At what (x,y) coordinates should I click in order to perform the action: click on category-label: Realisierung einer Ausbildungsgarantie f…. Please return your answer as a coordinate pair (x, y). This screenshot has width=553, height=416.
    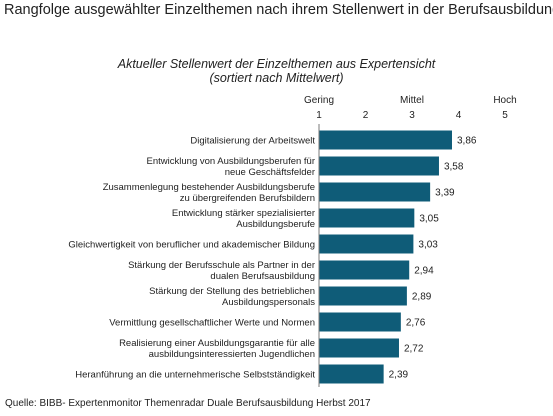
    Looking at the image, I should click on (217, 343).